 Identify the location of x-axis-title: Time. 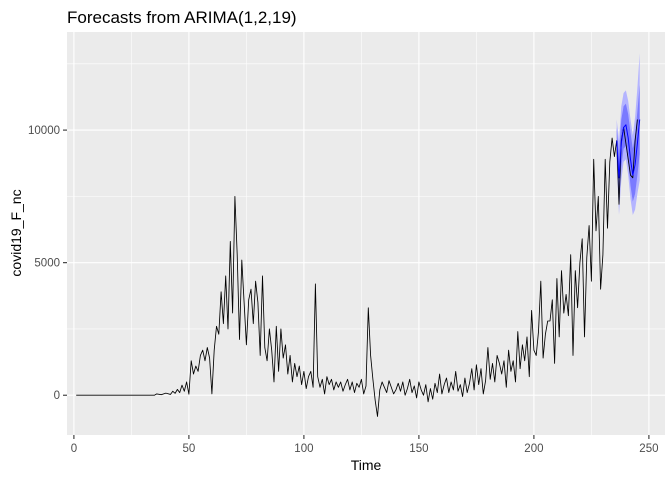
(366, 465).